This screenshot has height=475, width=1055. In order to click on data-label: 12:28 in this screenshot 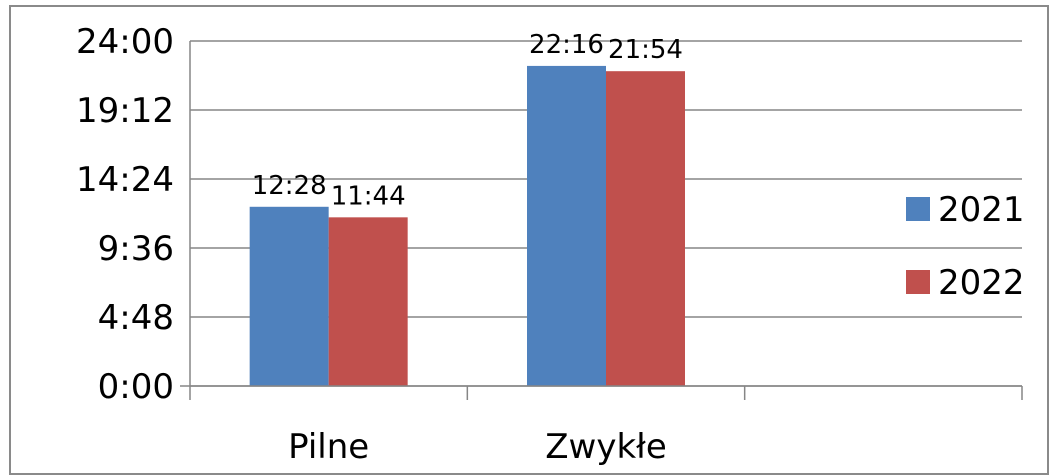, I will do `click(289, 186)`.